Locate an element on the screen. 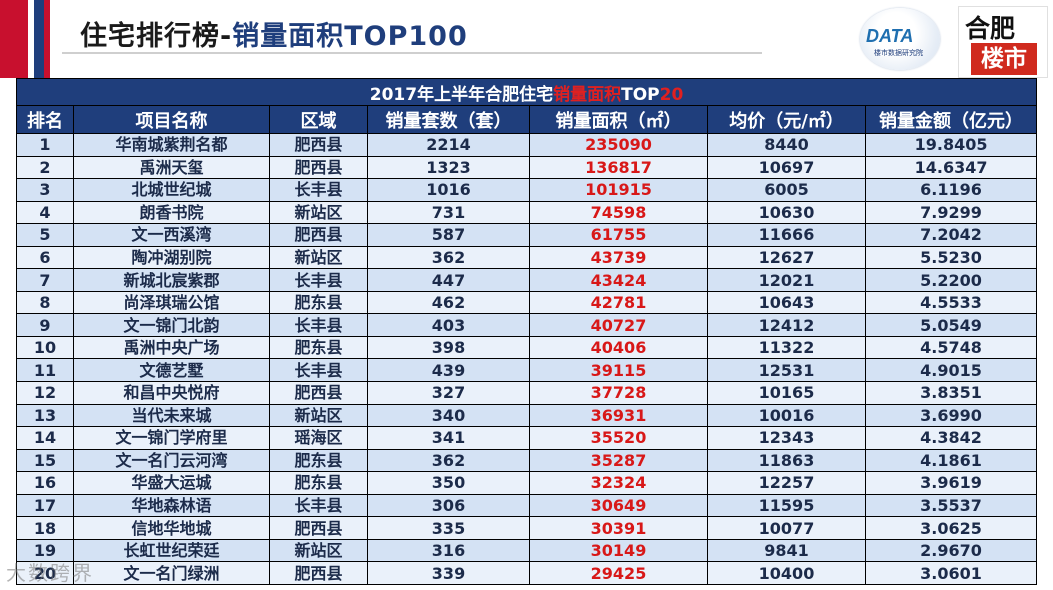 The width and height of the screenshot is (1053, 590). rank-cell: 7 is located at coordinates (45, 280).